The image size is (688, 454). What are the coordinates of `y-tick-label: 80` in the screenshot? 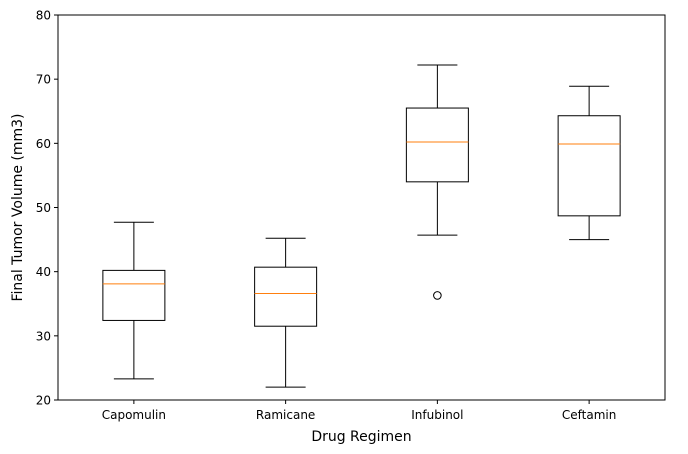 It's located at (43, 16).